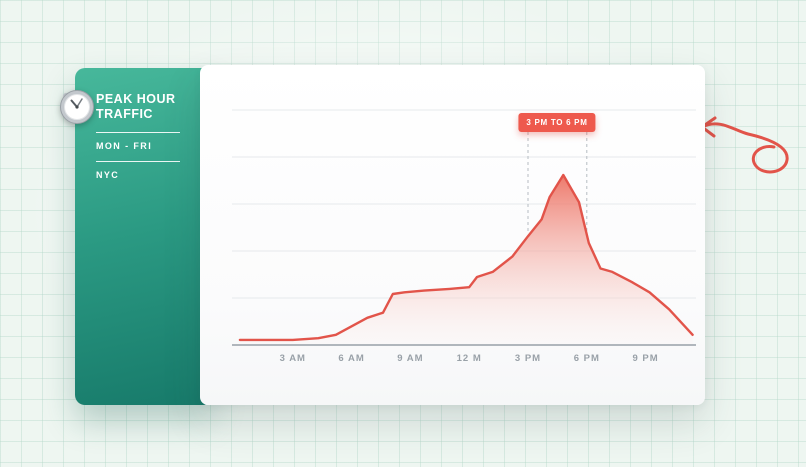  I want to click on clock-icon, so click(77, 107).